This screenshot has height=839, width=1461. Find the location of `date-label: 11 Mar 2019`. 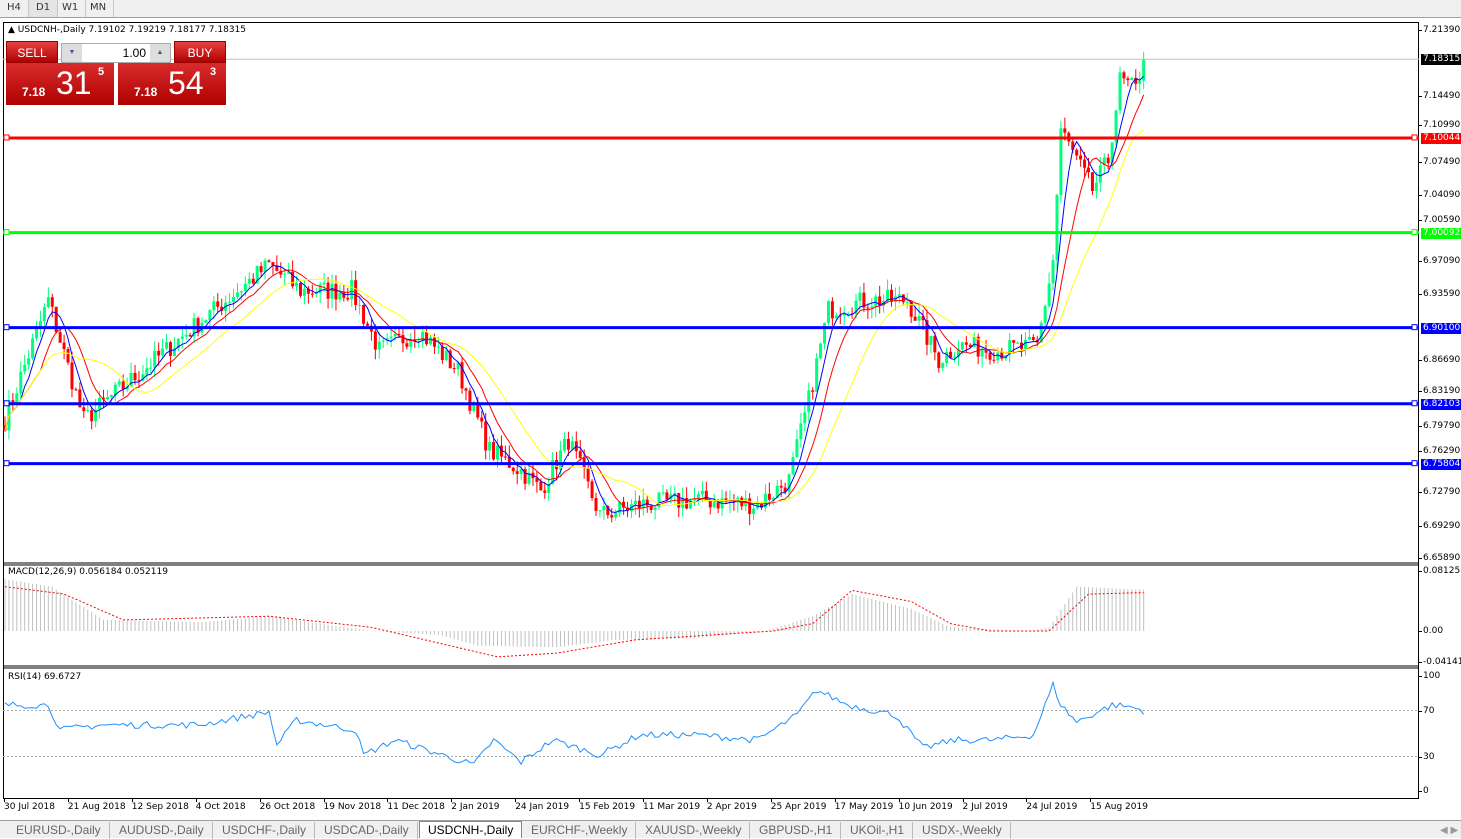

date-label: 11 Mar 2019 is located at coordinates (672, 805).